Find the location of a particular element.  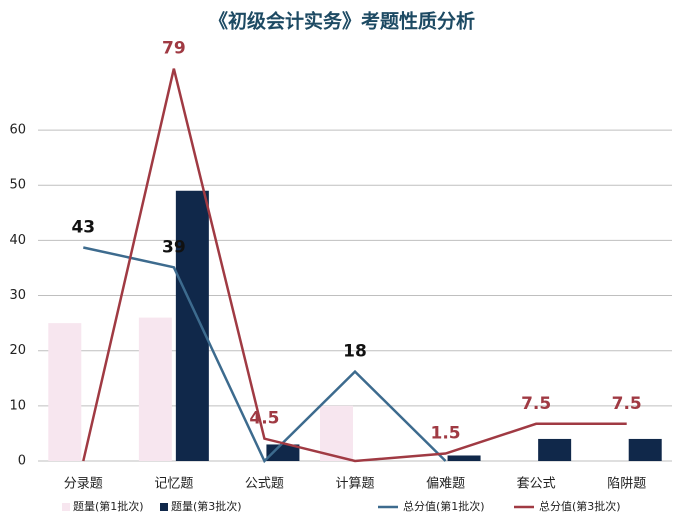

x-tick-label: 陷阱题 is located at coordinates (626, 484).